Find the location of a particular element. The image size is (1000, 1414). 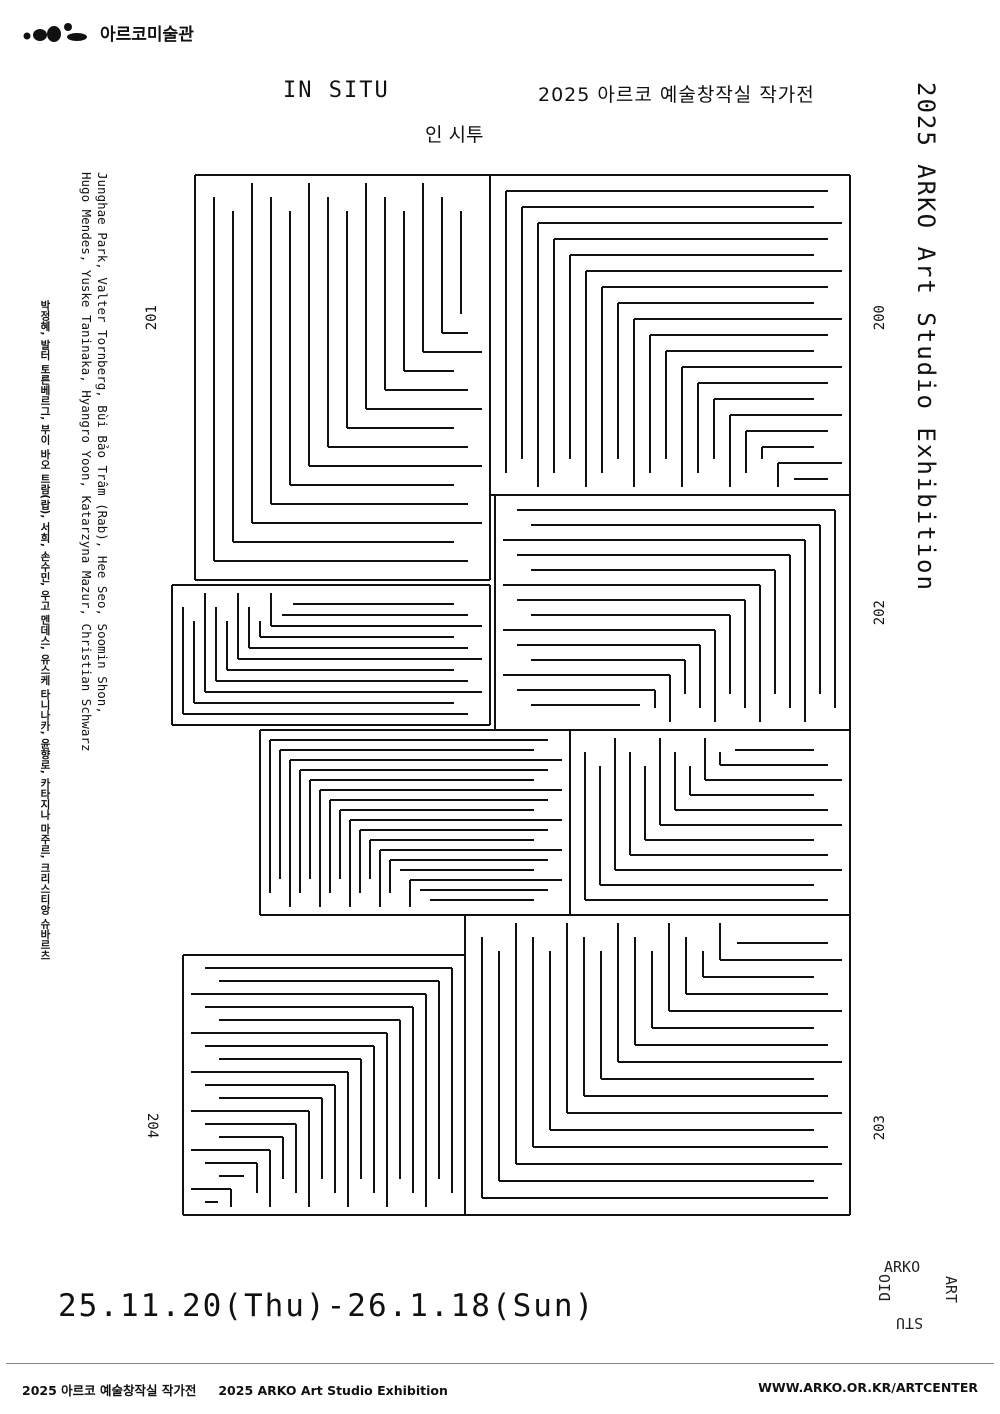

footer-url: WWW.ARKO.OR.KR/ARTCENTER is located at coordinates (868, 1387).